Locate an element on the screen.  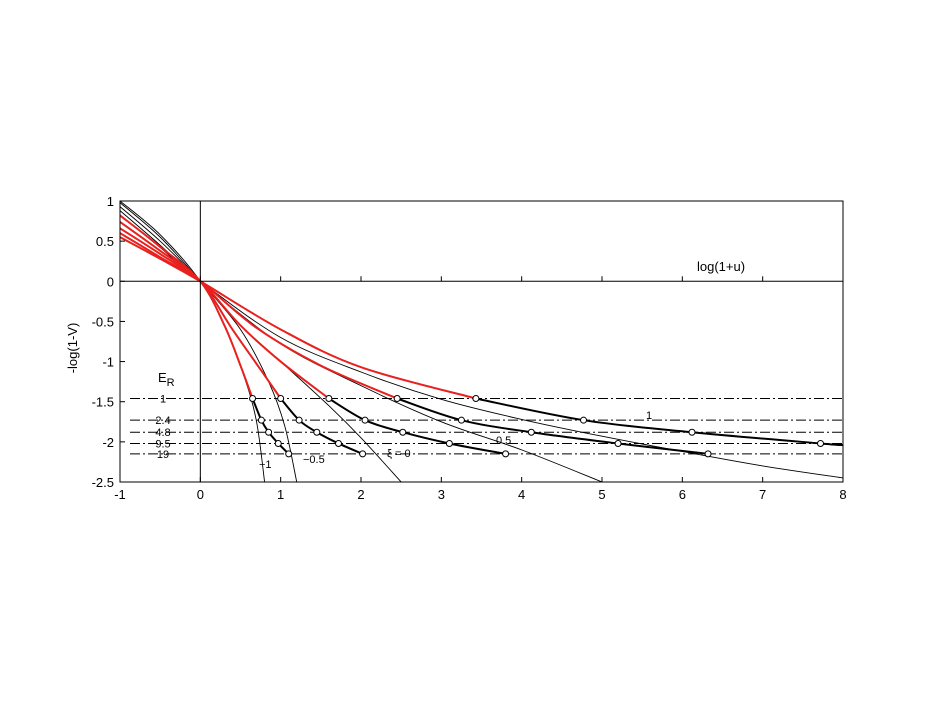
y-tick-label-2: -1.5 is located at coordinates (103, 402).